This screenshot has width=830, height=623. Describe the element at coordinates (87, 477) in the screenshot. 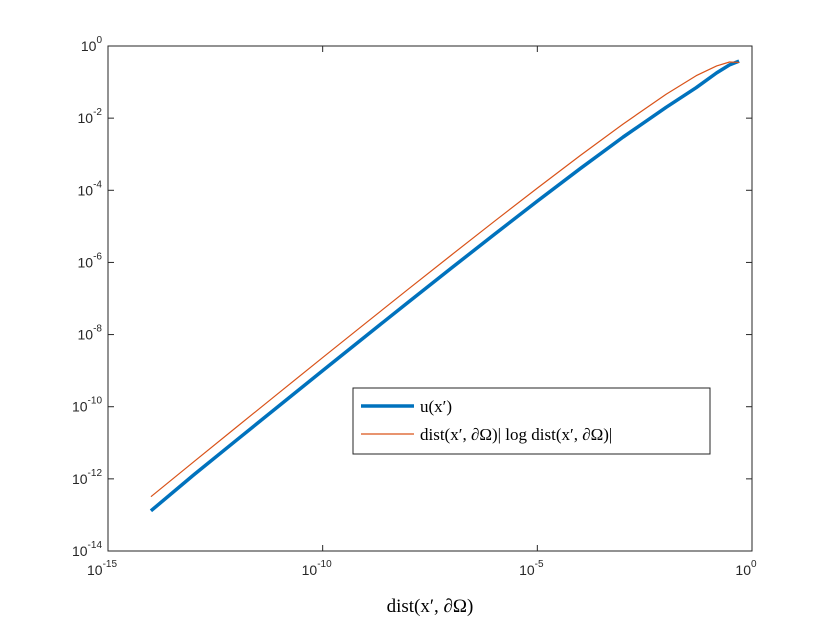

I see `y-tick-label: 10⁻¹²` at that location.